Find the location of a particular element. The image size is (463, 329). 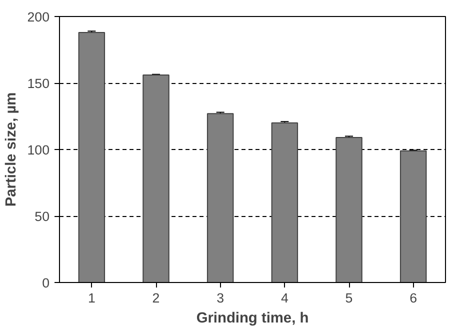

x-tick-label: 3 is located at coordinates (220, 298).